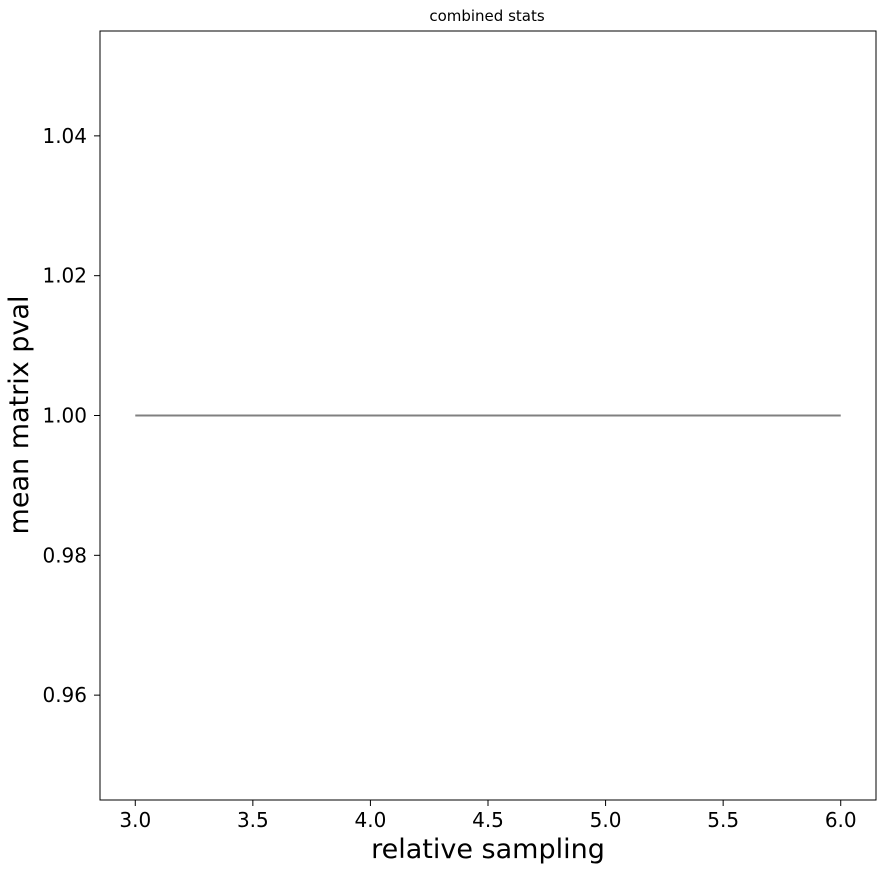 This screenshot has height=873, width=884. Describe the element at coordinates (19, 415) in the screenshot. I see `y-axis-label: mean matrix pval` at that location.